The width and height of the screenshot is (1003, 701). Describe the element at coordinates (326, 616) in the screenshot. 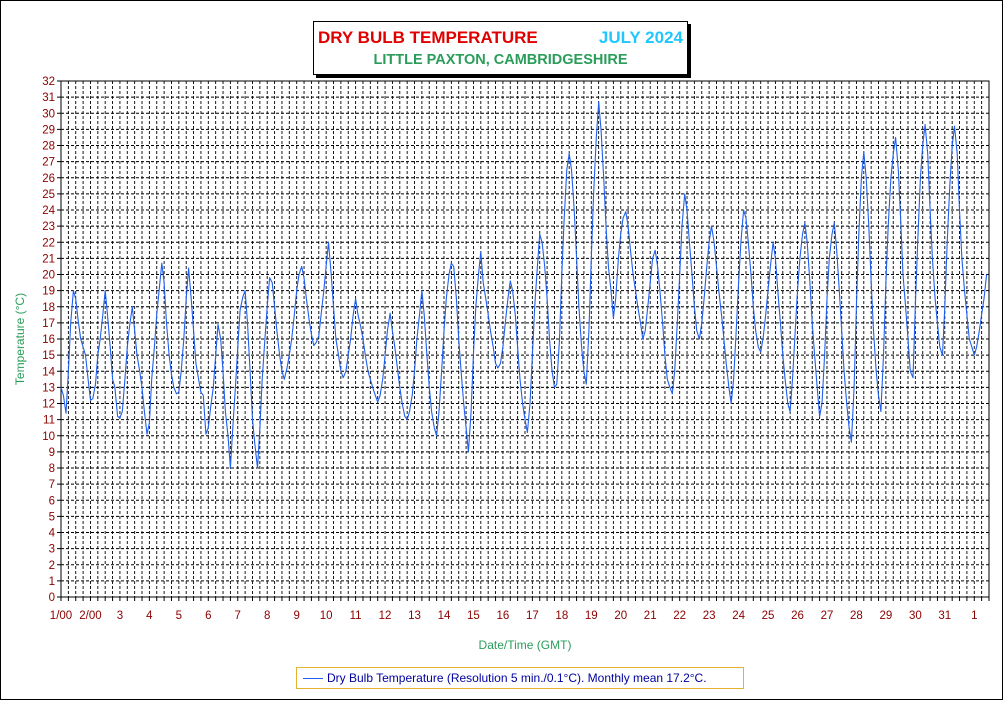

I see `x-tick-label: 10` at that location.